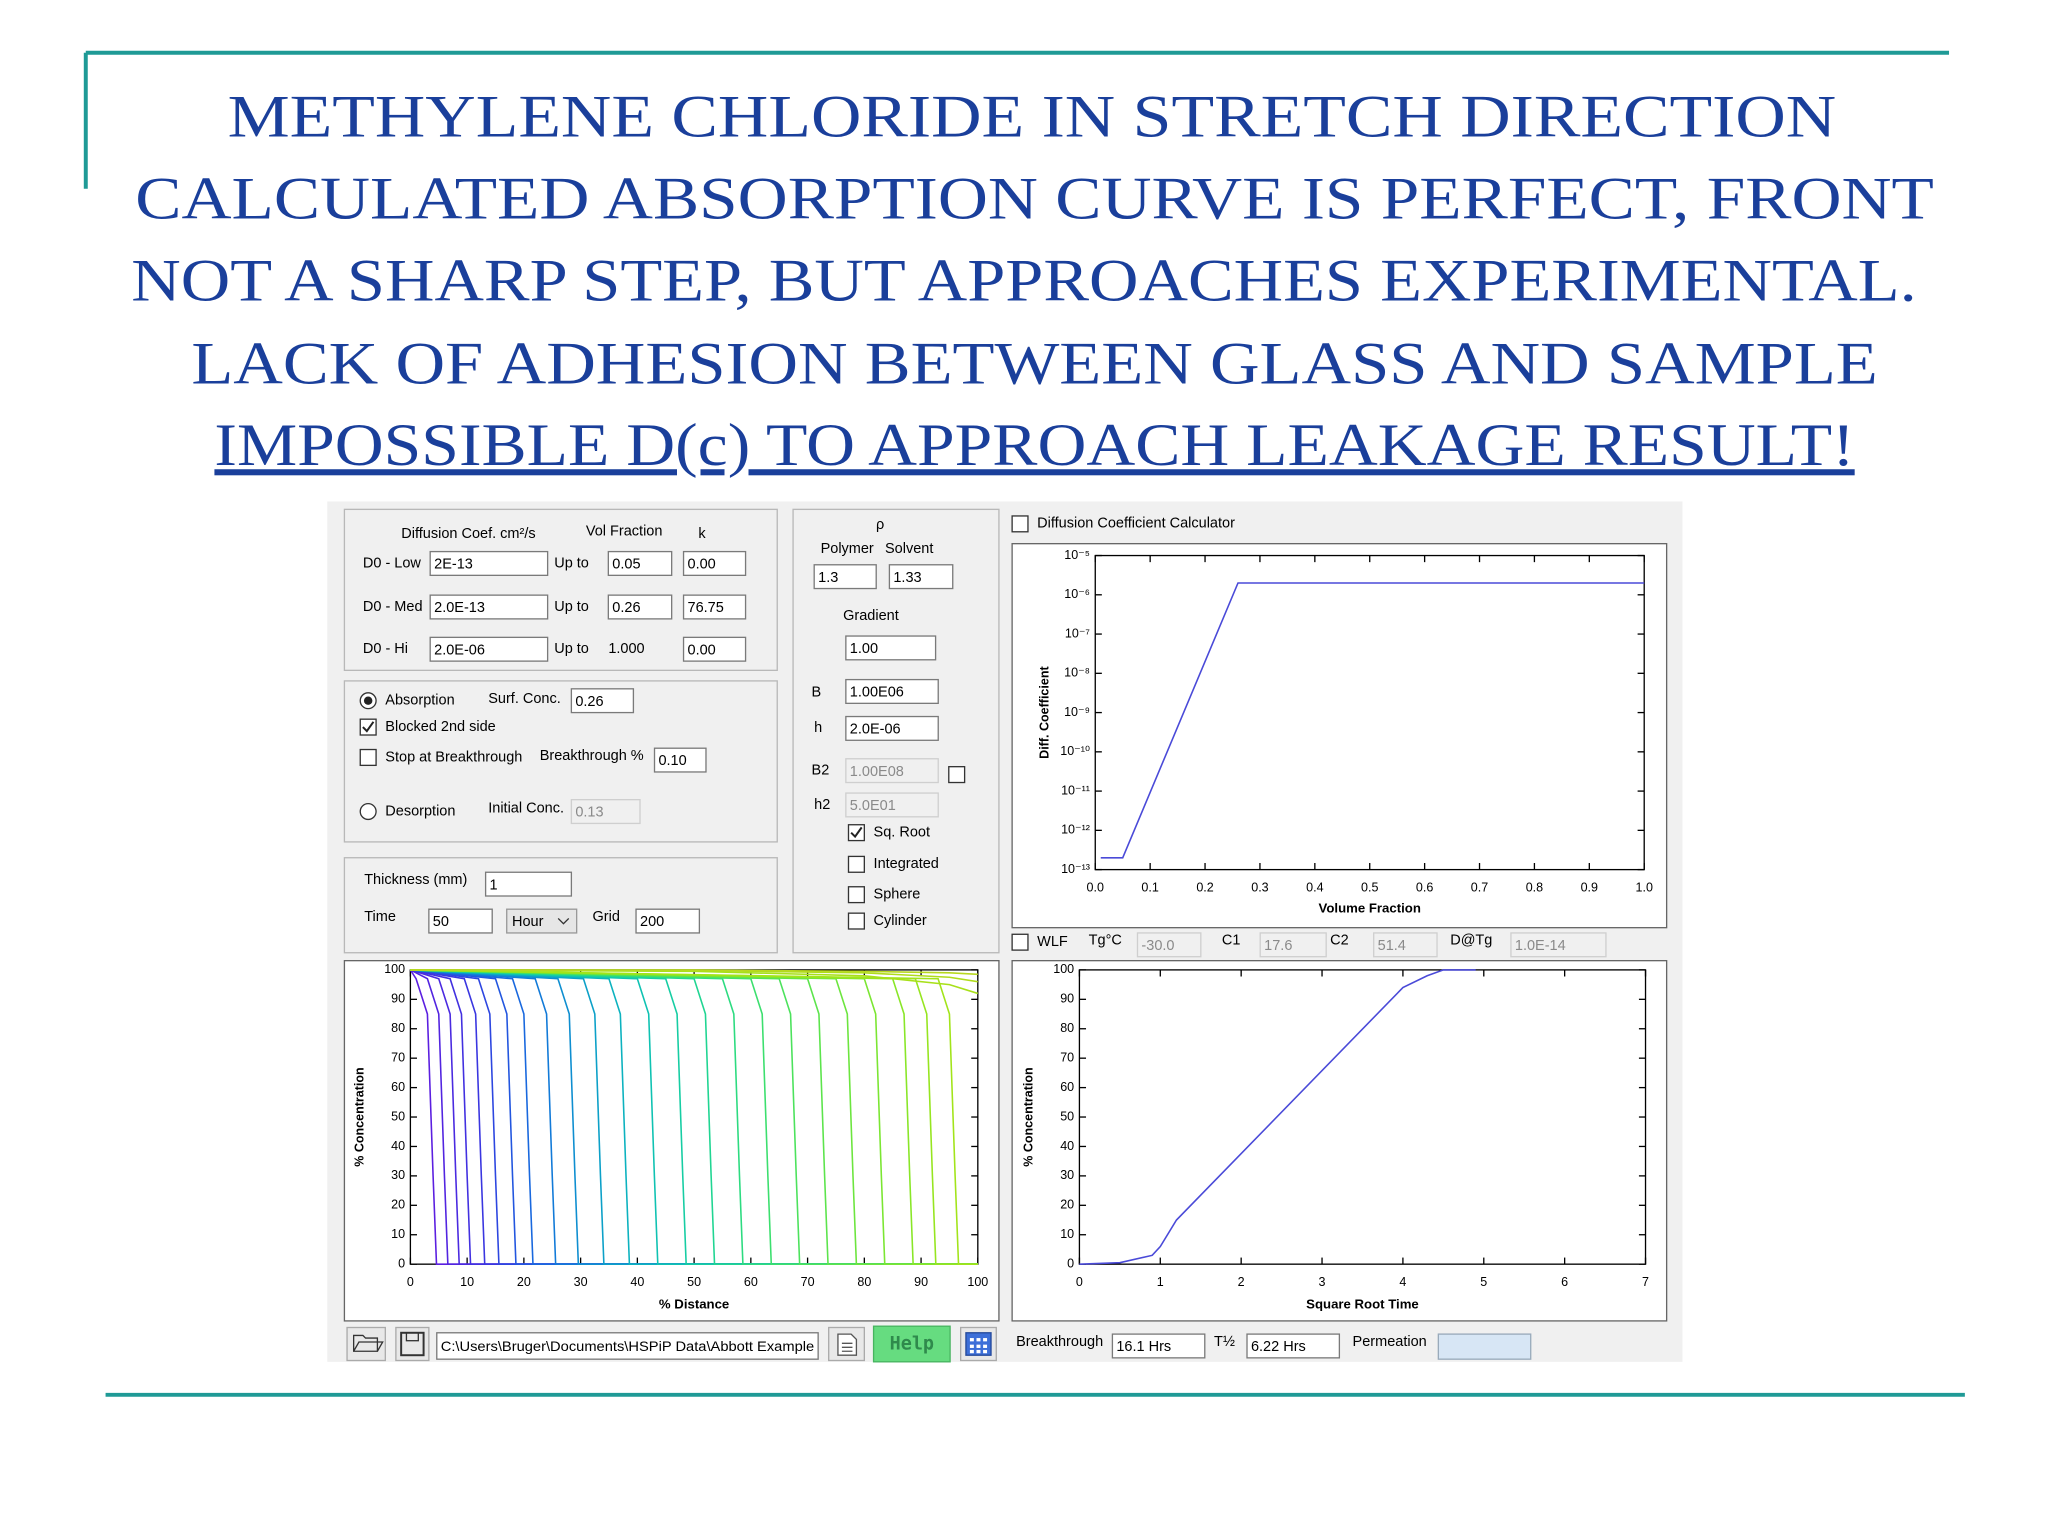  What do you see at coordinates (672, 761) in the screenshot?
I see `input-value: 0.10` at bounding box center [672, 761].